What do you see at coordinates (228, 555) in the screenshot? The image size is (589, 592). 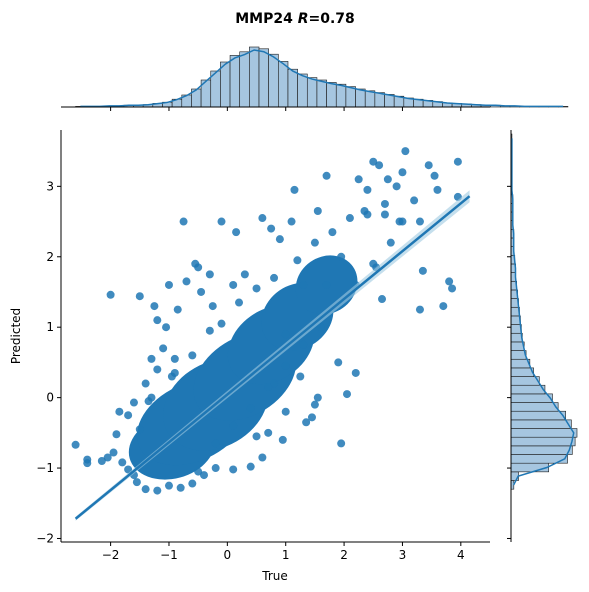 I see `x-tick-label: 0` at bounding box center [228, 555].